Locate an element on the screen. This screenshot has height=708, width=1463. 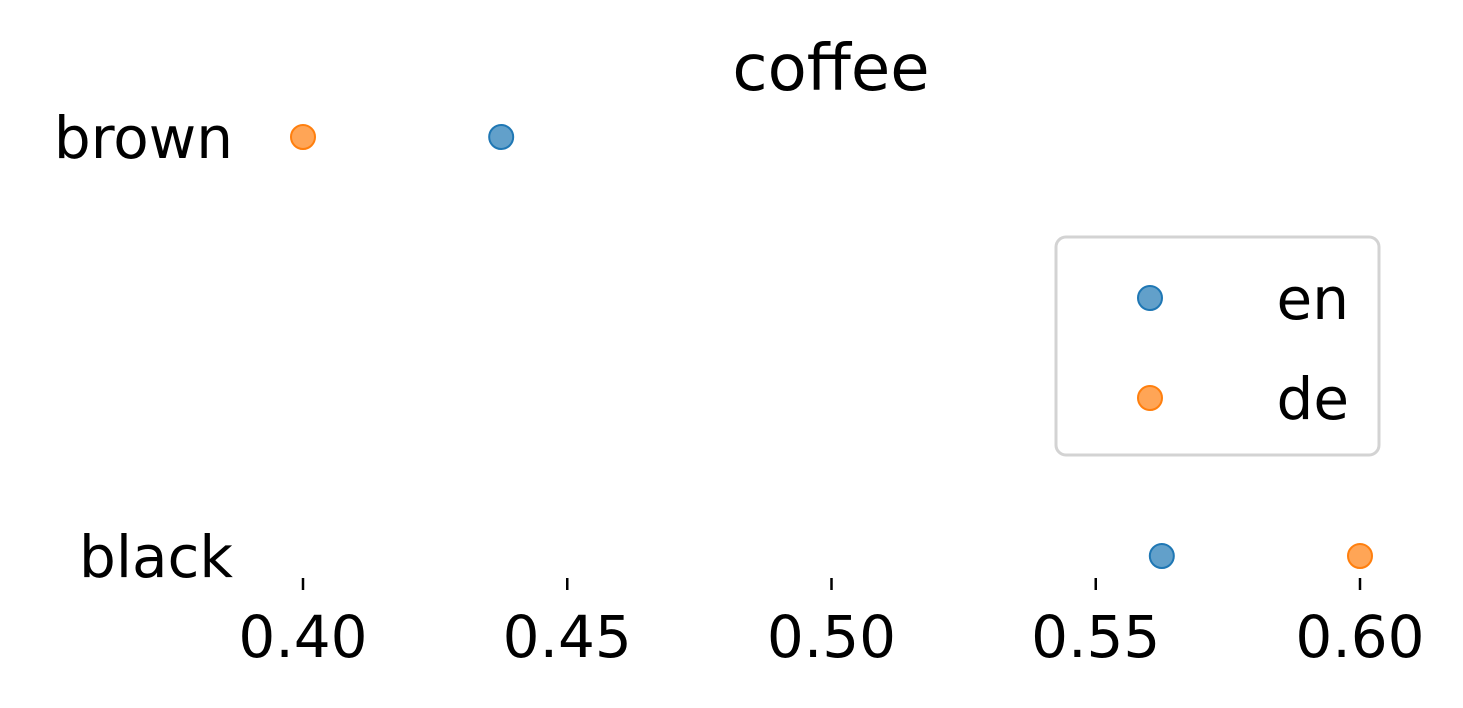
x-tick-label: 0.60 is located at coordinates (1359, 637).